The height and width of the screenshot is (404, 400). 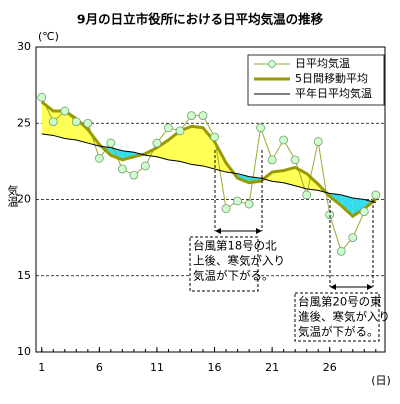 I want to click on annotation-text: 台風第20号の東, so click(x=340, y=302).